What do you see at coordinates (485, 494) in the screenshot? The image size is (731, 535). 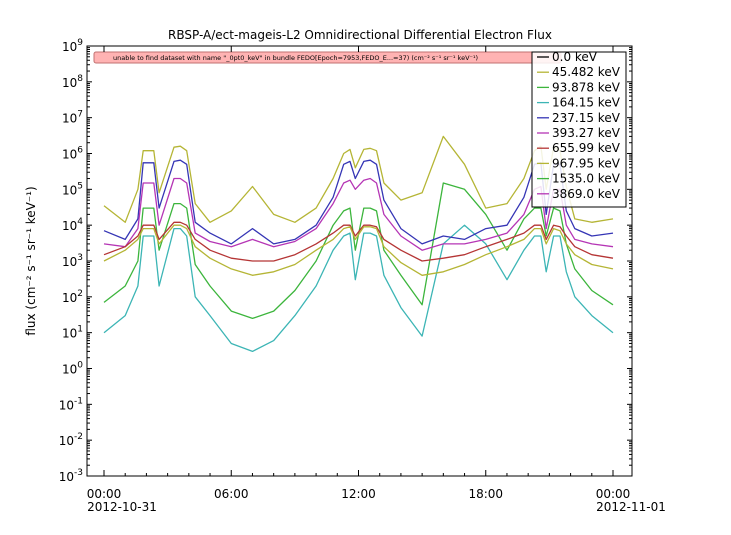 I see `x-tick-label: 18:00` at bounding box center [485, 494].